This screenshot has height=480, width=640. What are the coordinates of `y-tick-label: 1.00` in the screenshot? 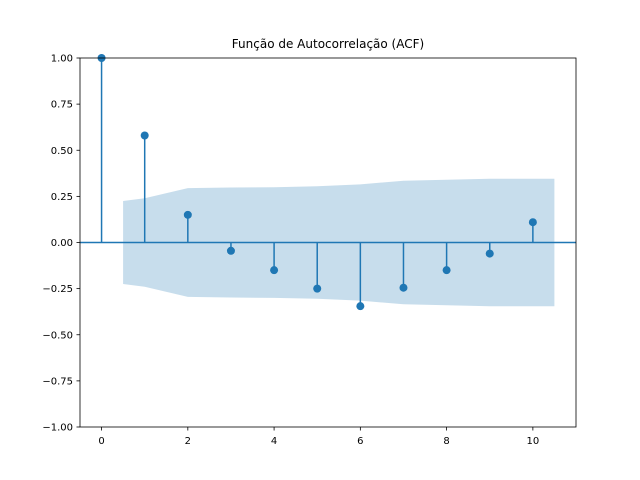 It's located at (62, 59).